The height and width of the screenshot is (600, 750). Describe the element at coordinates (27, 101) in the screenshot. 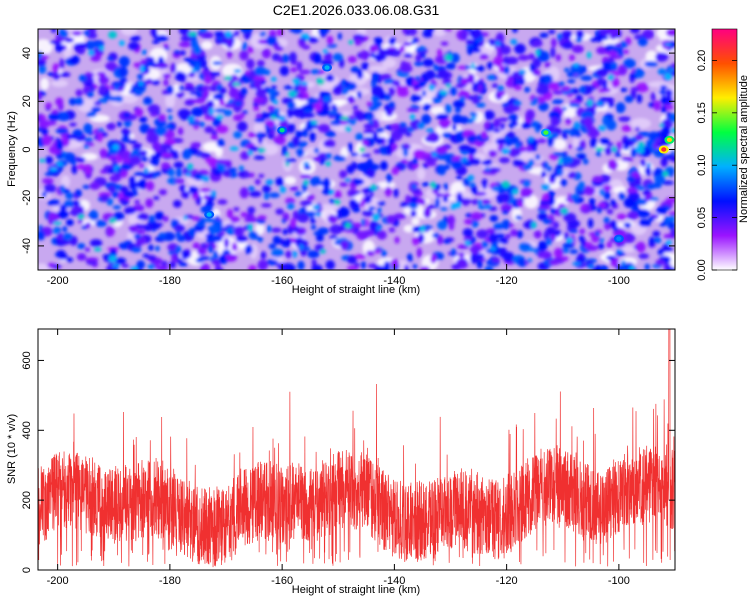

I see `y-tick-label: 20` at that location.